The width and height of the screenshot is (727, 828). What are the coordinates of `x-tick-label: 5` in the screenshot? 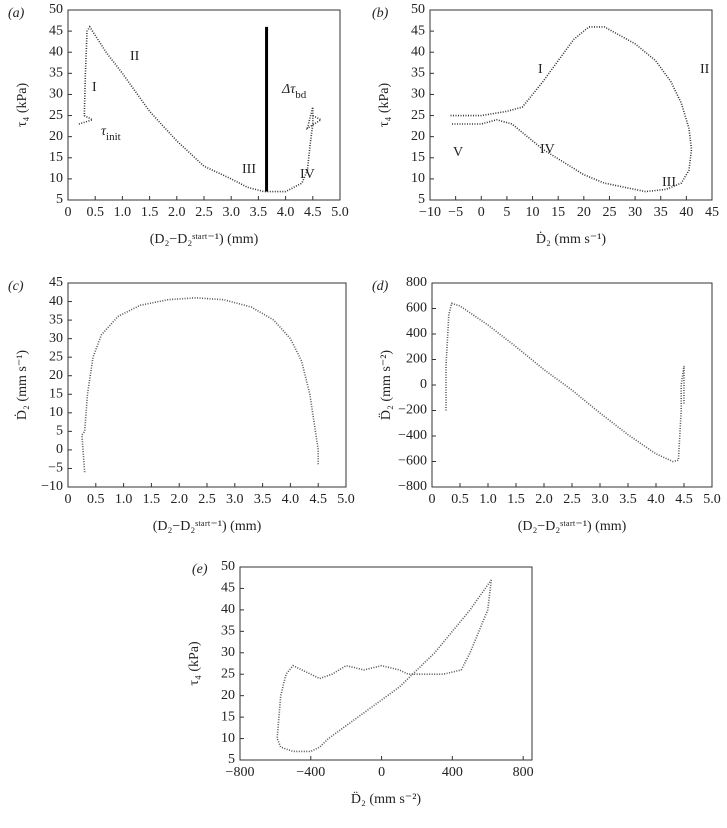 It's located at (506, 212).